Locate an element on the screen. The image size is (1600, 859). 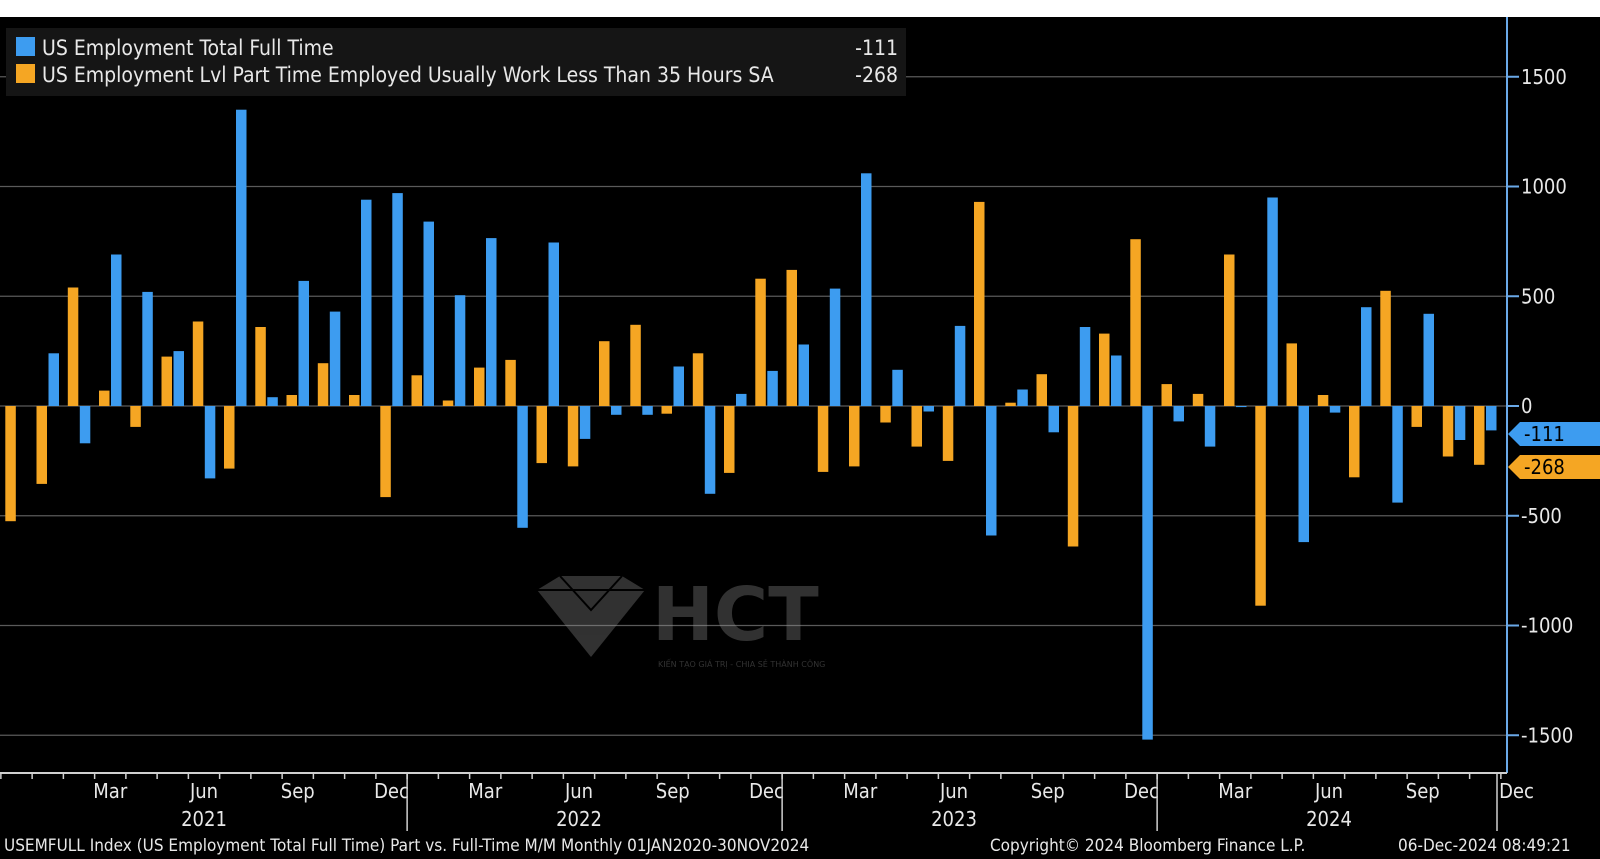
legend-swatch-part-time is located at coordinates (25, 73).